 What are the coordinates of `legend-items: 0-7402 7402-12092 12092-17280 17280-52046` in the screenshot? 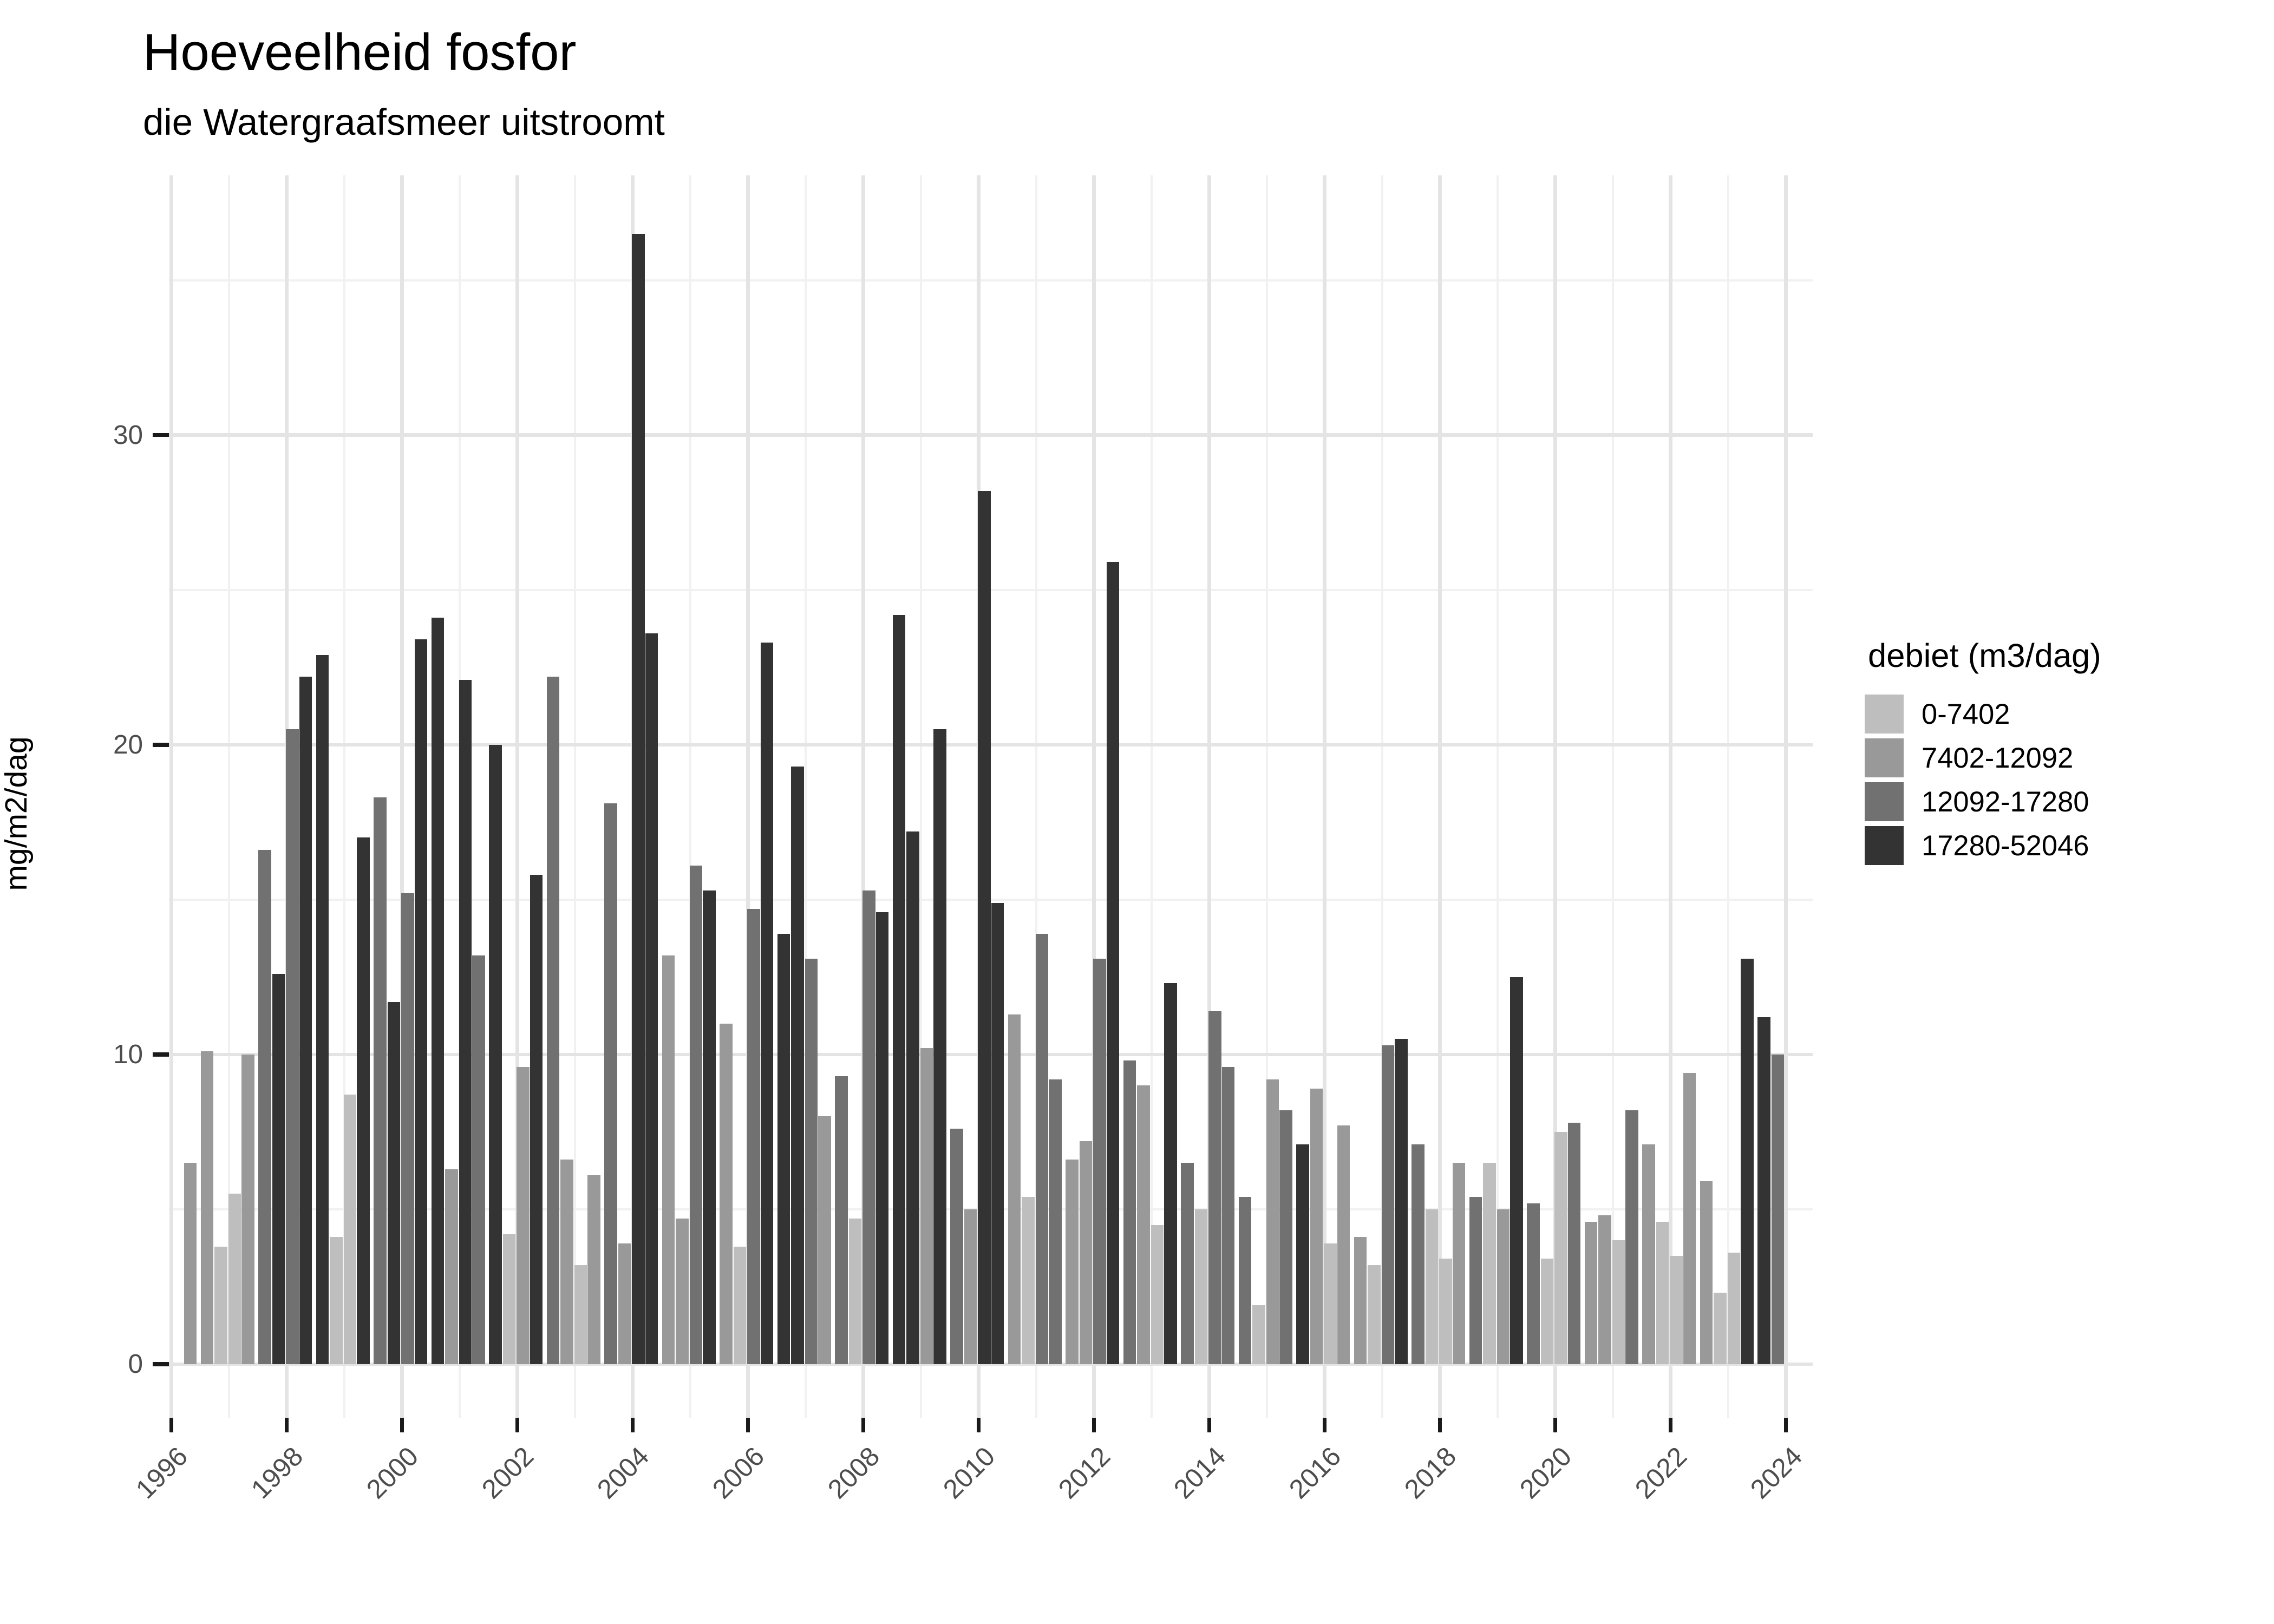 It's located at (1983, 780).